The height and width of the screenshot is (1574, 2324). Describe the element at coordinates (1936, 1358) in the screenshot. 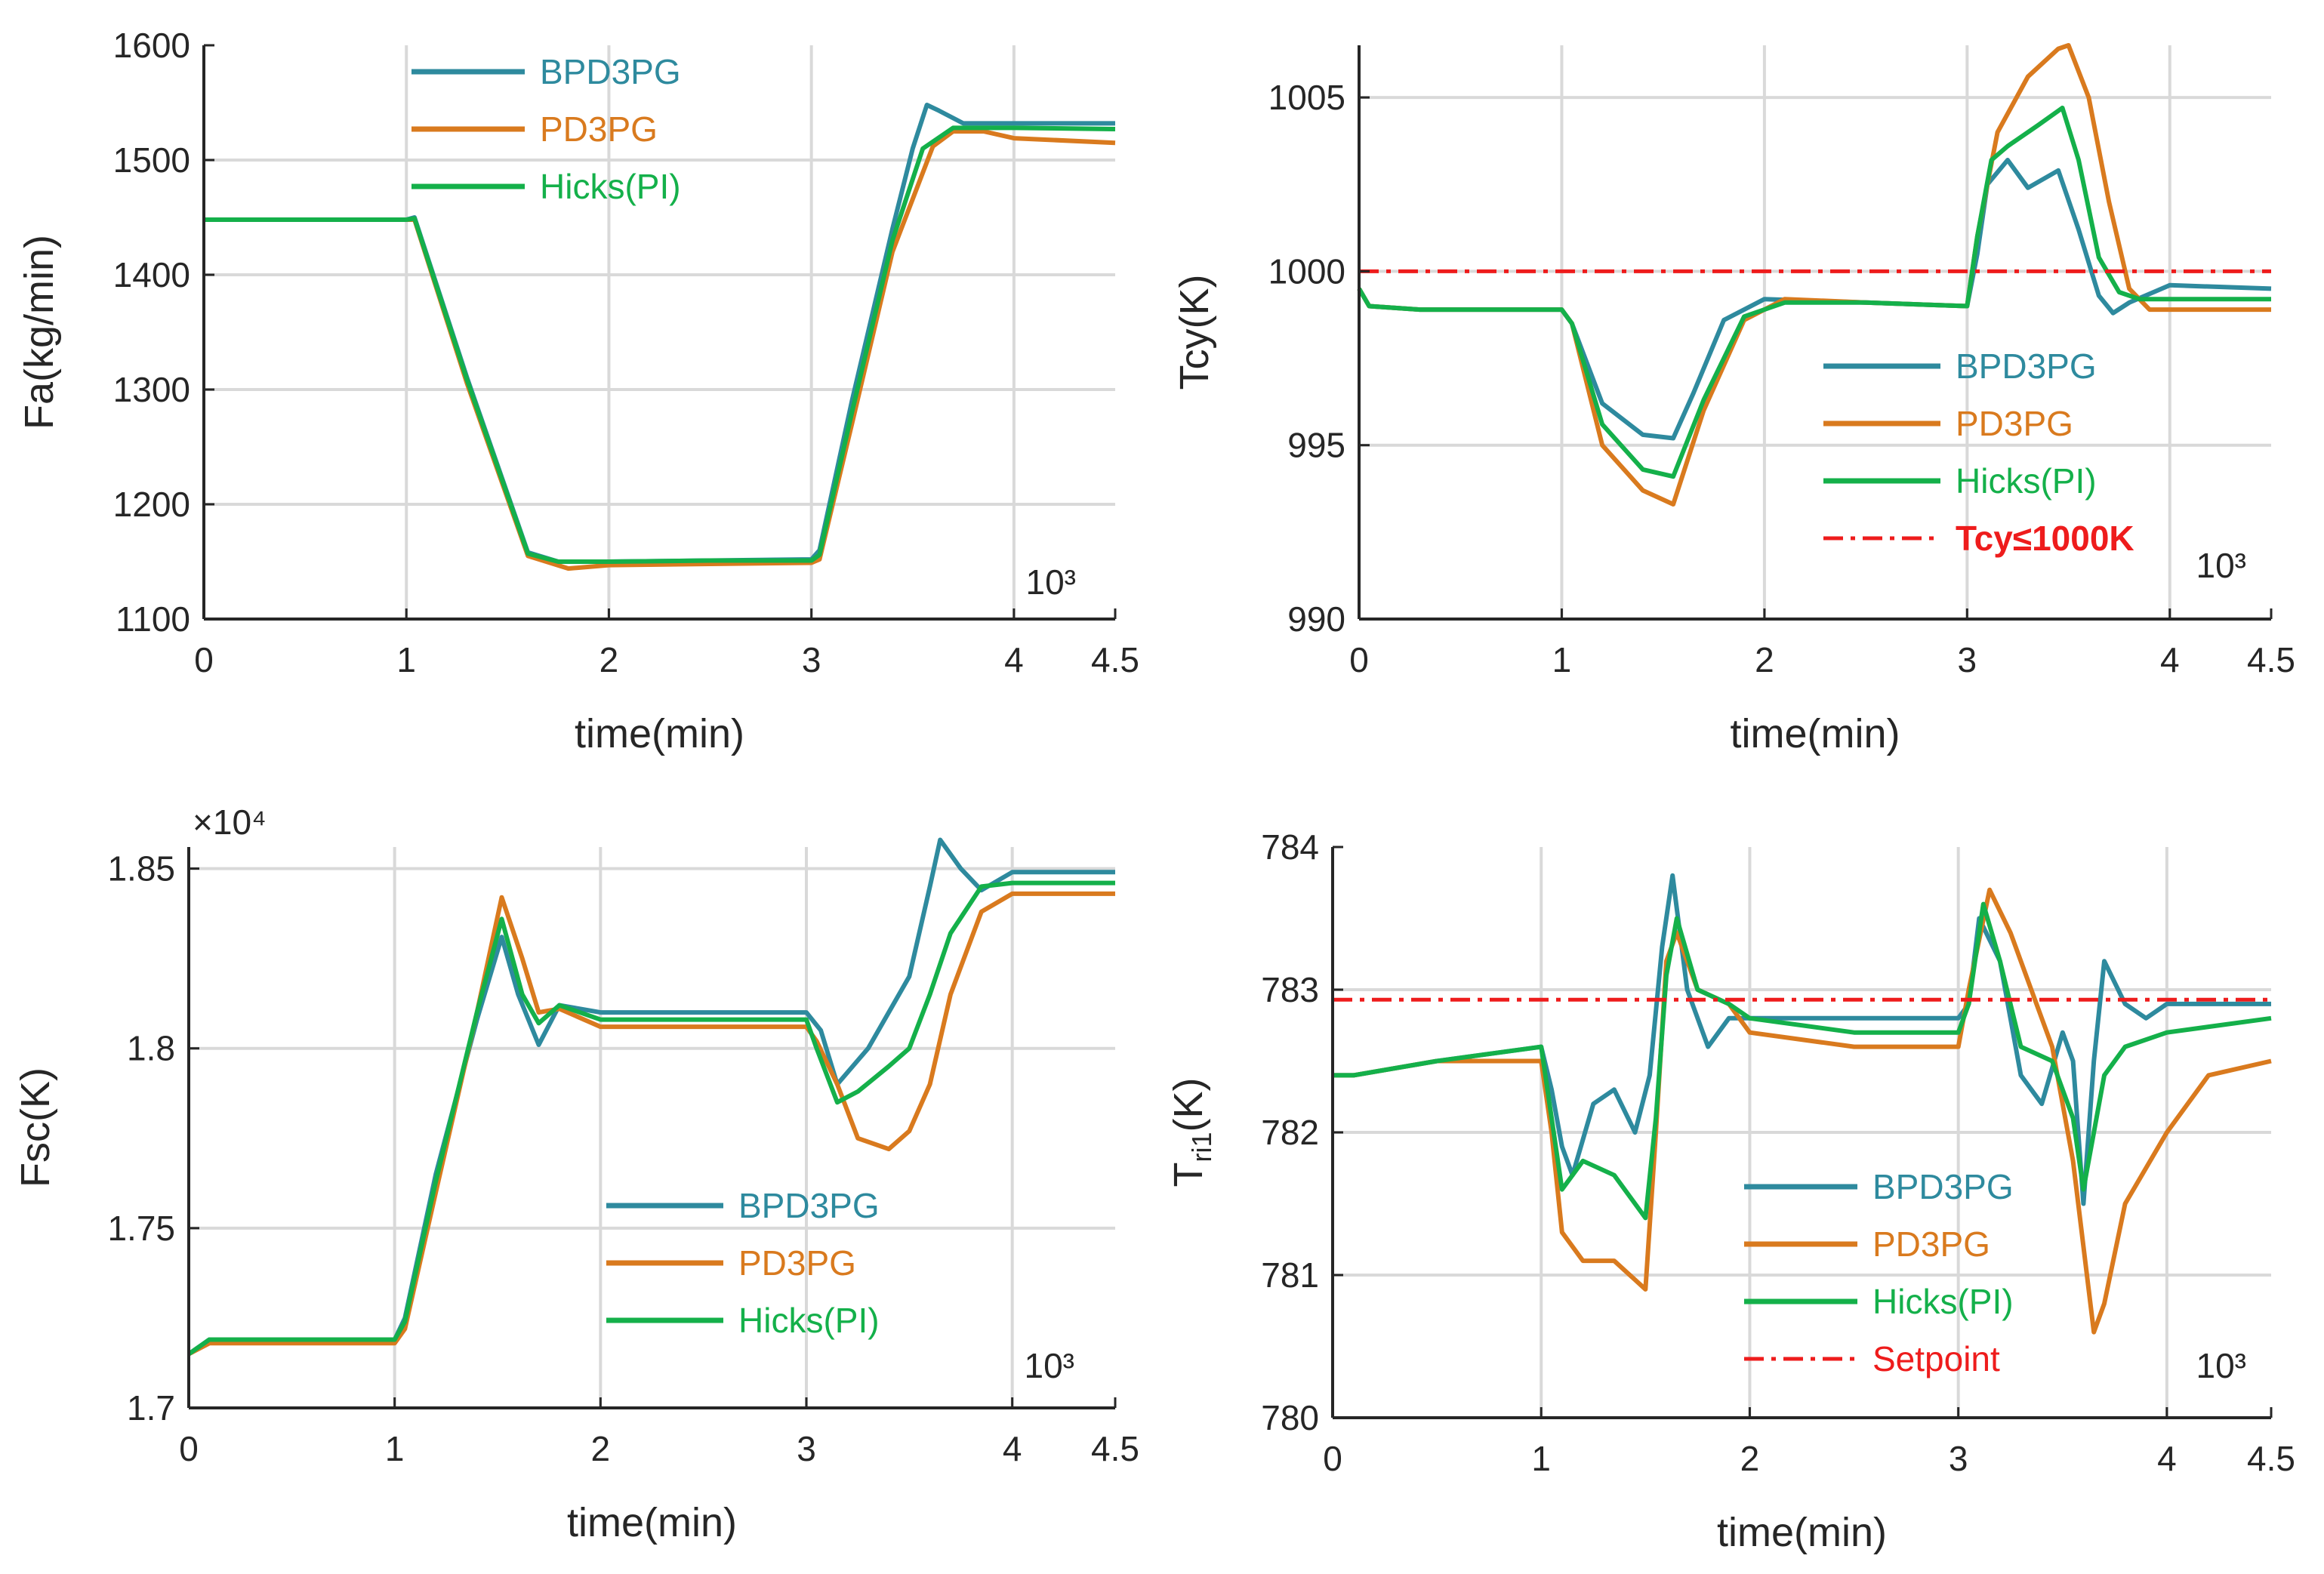

I see `legend-label: Setpoint` at that location.